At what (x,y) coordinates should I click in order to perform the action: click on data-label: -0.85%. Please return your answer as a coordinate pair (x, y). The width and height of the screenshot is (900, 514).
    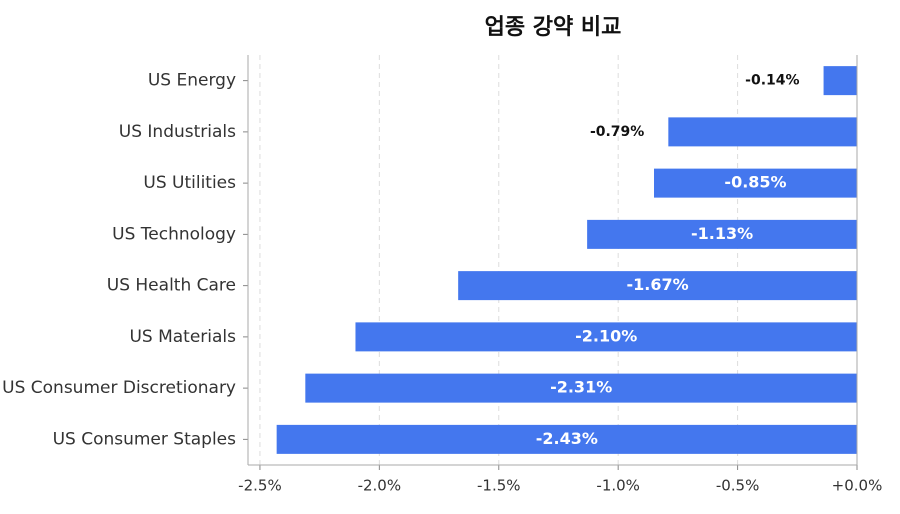
    Looking at the image, I should click on (755, 182).